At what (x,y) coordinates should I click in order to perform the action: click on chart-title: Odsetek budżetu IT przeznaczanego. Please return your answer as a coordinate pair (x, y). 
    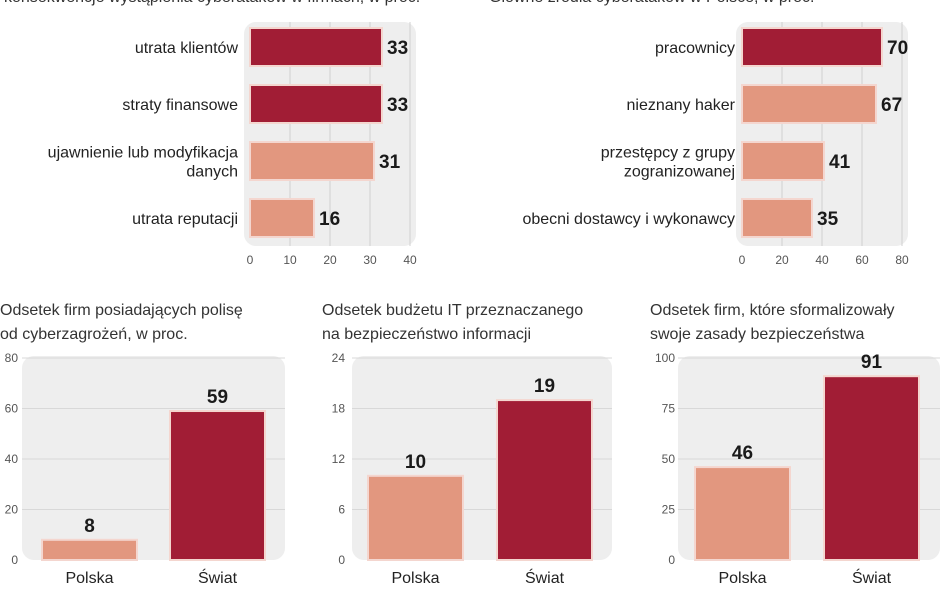
    Looking at the image, I should click on (452, 310).